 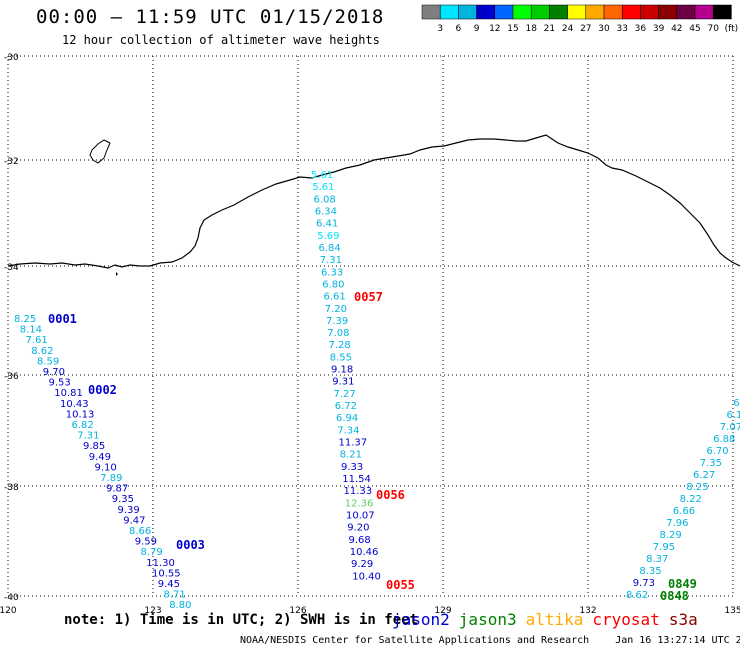 What do you see at coordinates (341, 357) in the screenshot?
I see `track-2-value: 8.55` at bounding box center [341, 357].